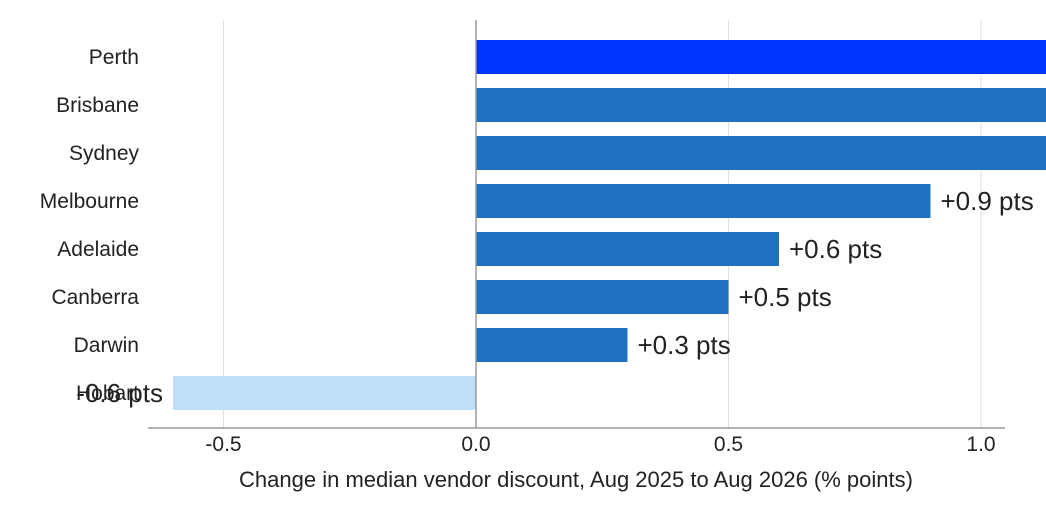  Describe the element at coordinates (106, 345) in the screenshot. I see `category-label: Darwin` at that location.